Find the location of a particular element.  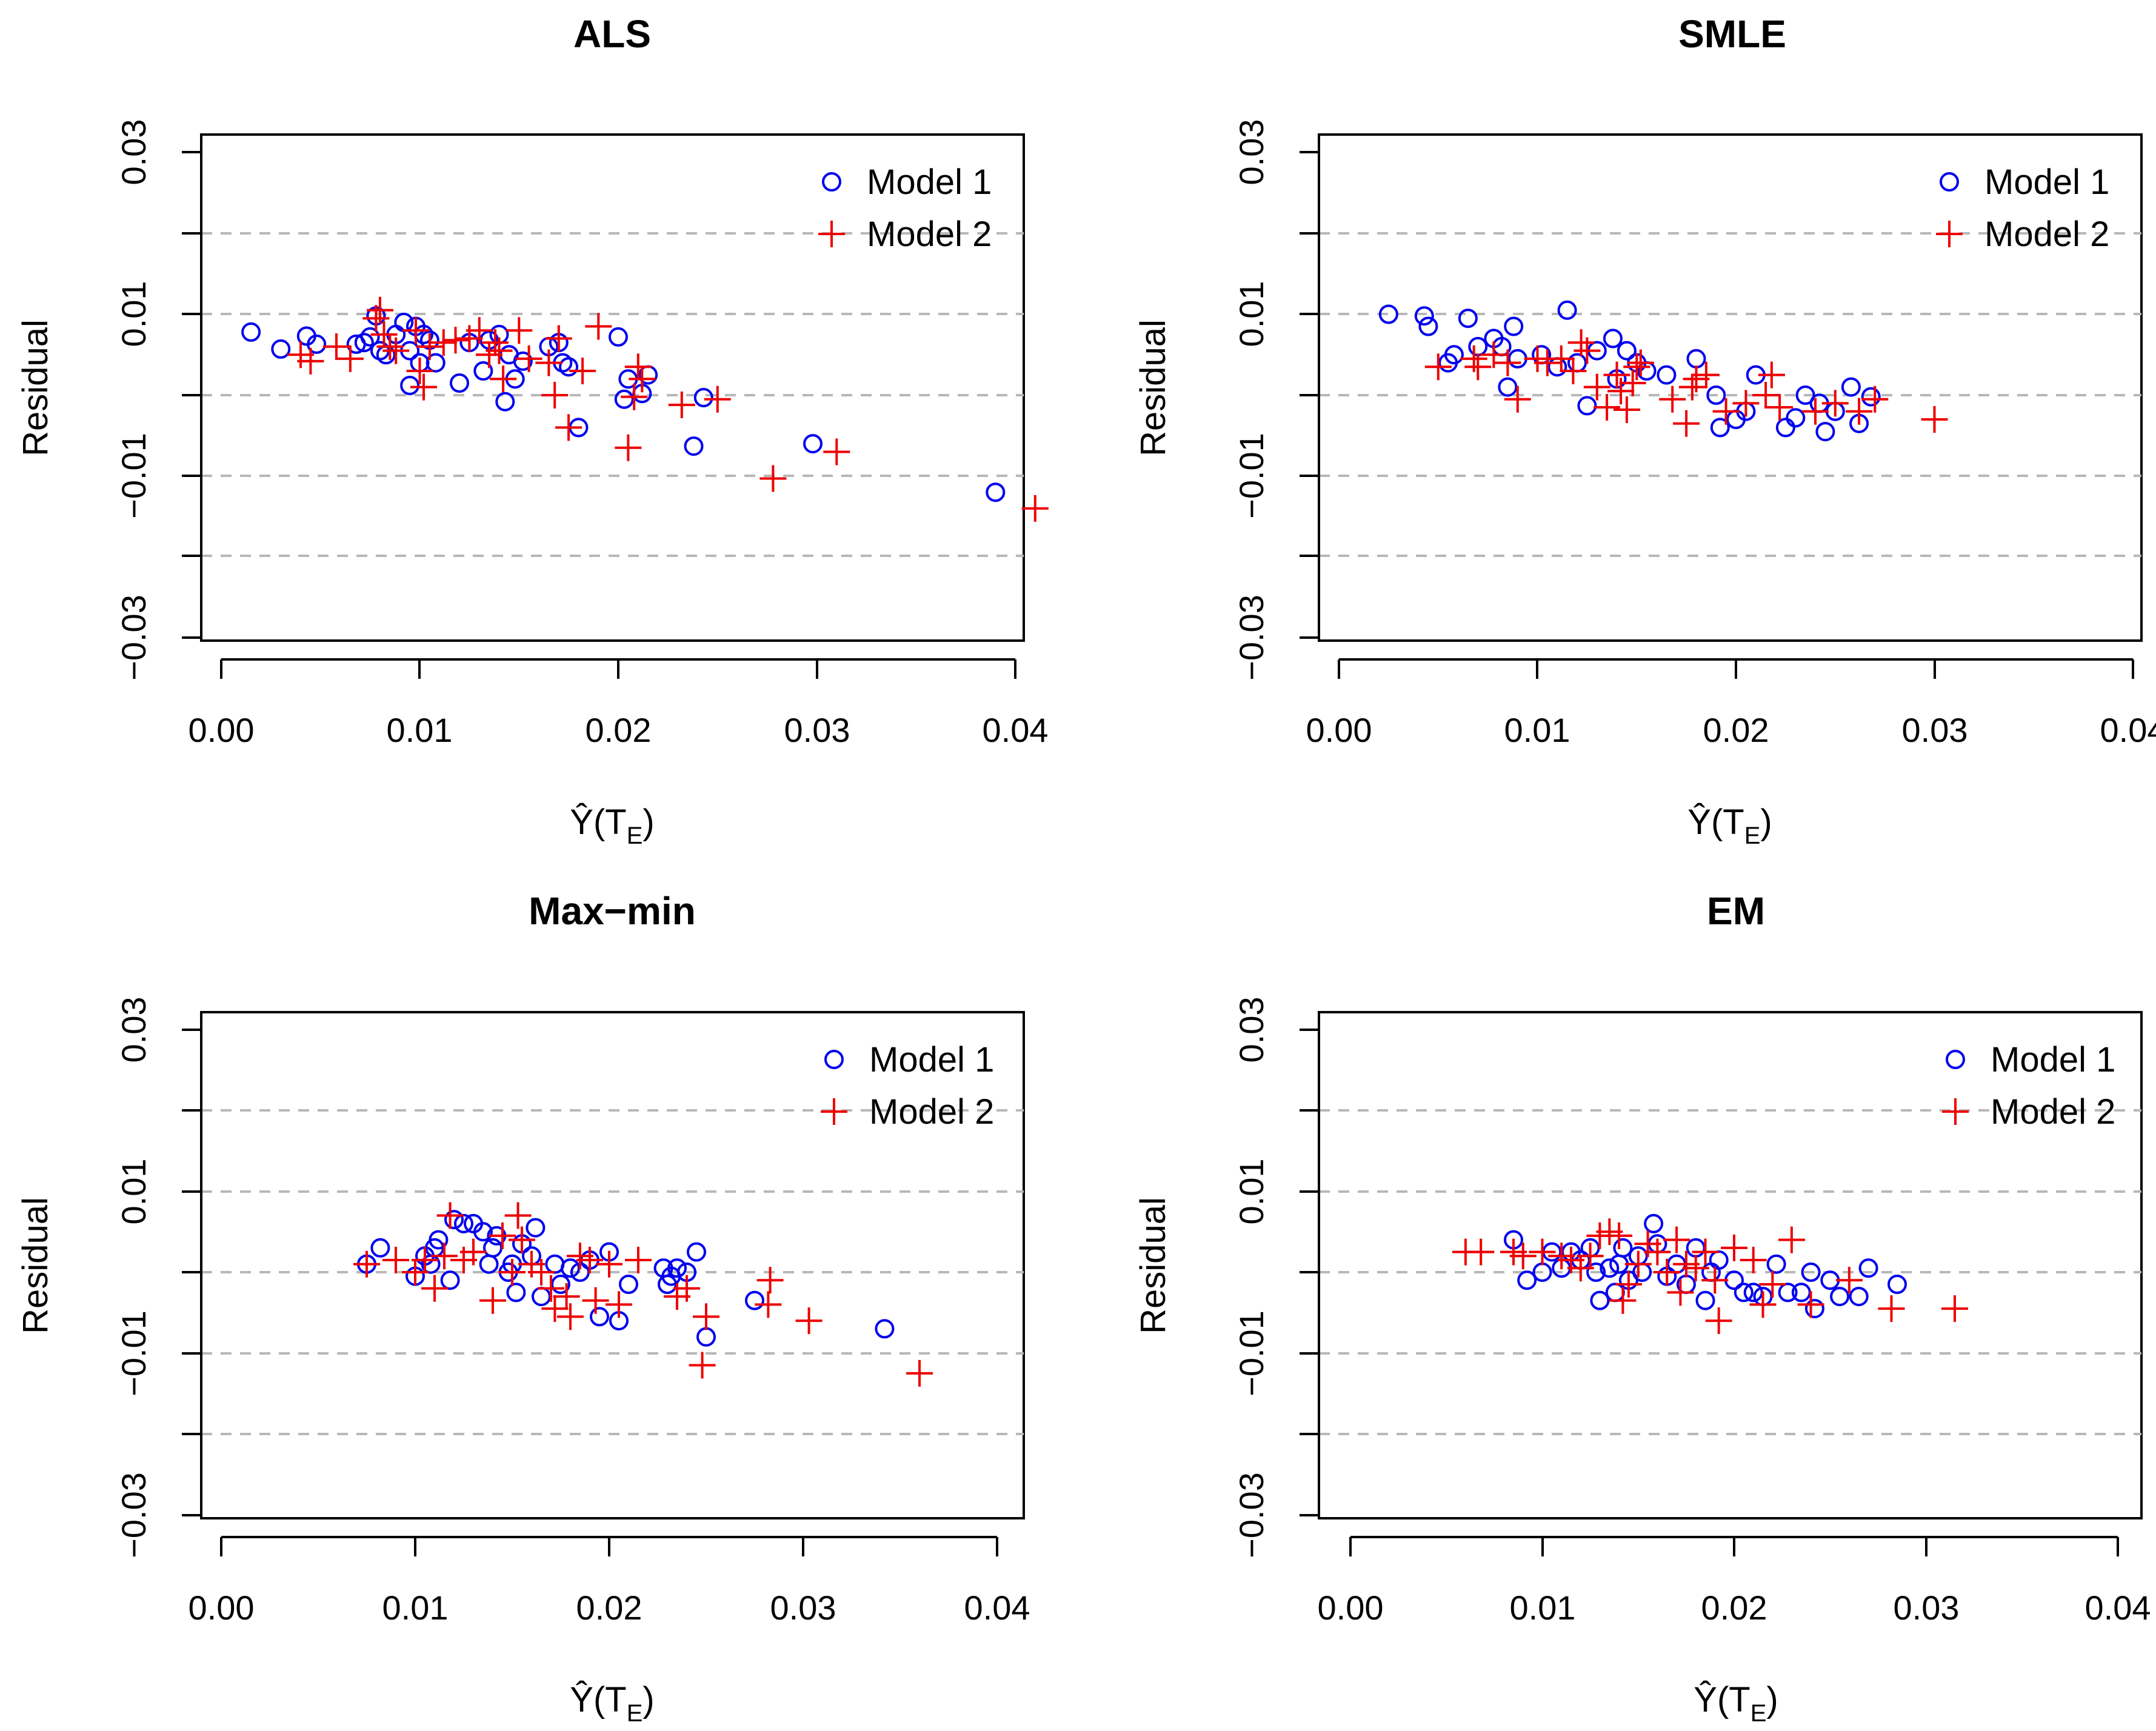

legend: Model 1 Model 2 is located at coordinates (905, 208).